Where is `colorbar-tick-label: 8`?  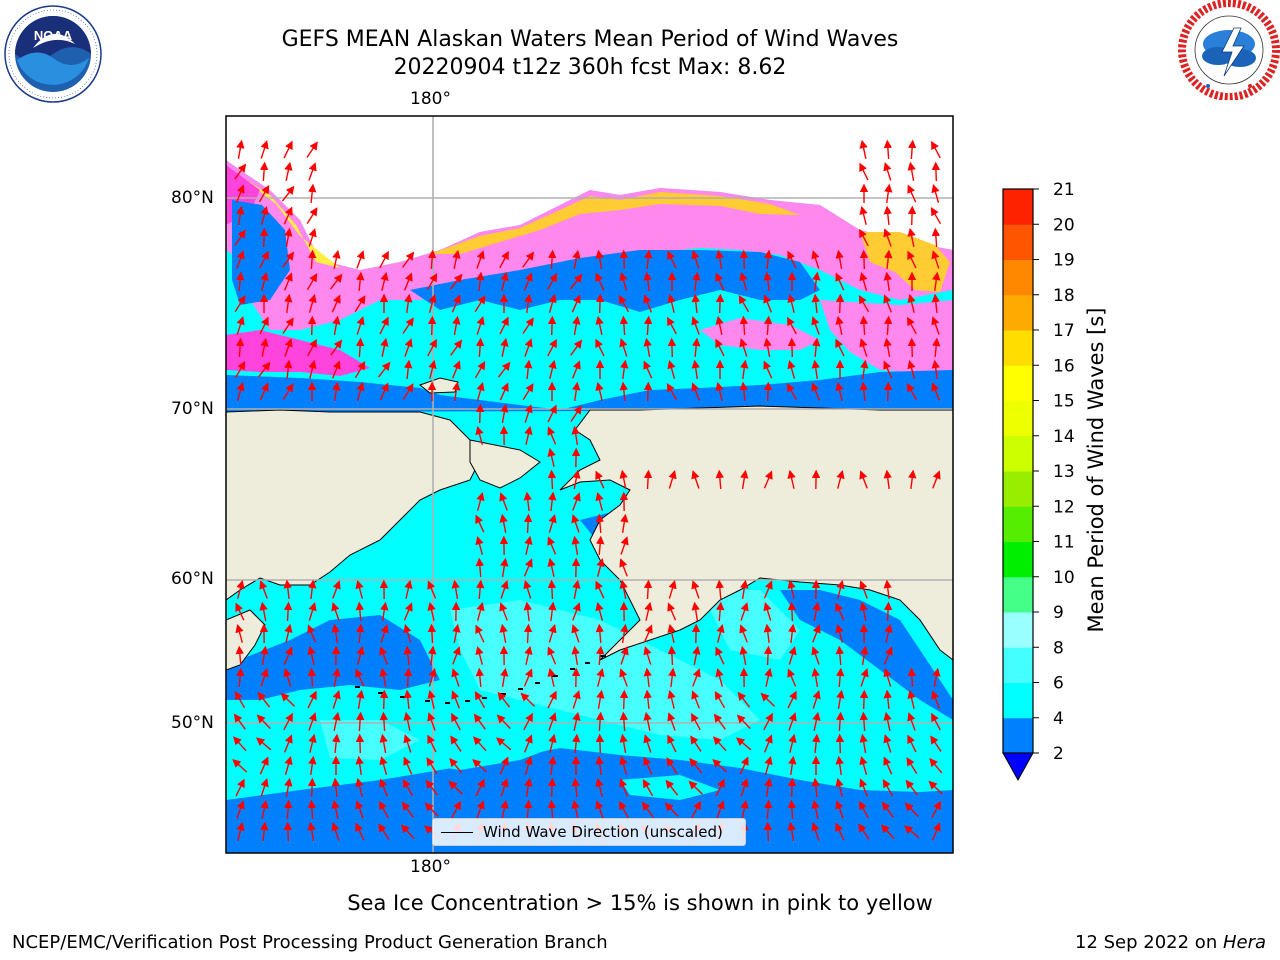
colorbar-tick-label: 8 is located at coordinates (1058, 648).